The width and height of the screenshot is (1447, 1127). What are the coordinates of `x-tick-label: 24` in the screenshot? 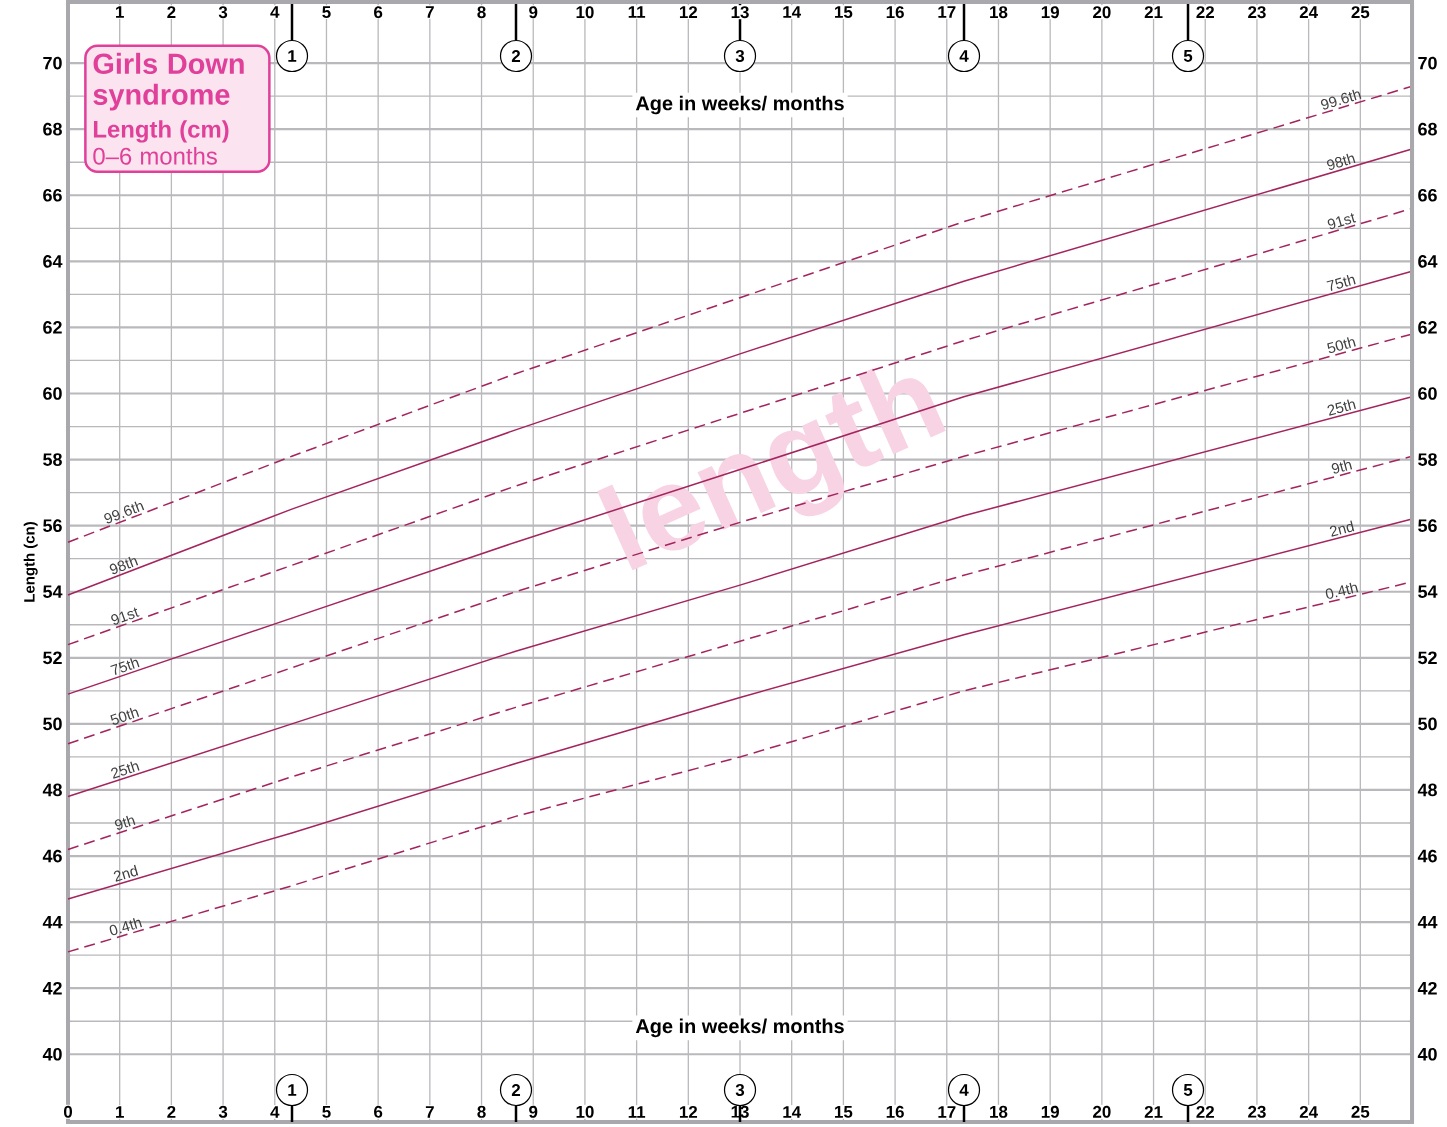 It's located at (1308, 1111).